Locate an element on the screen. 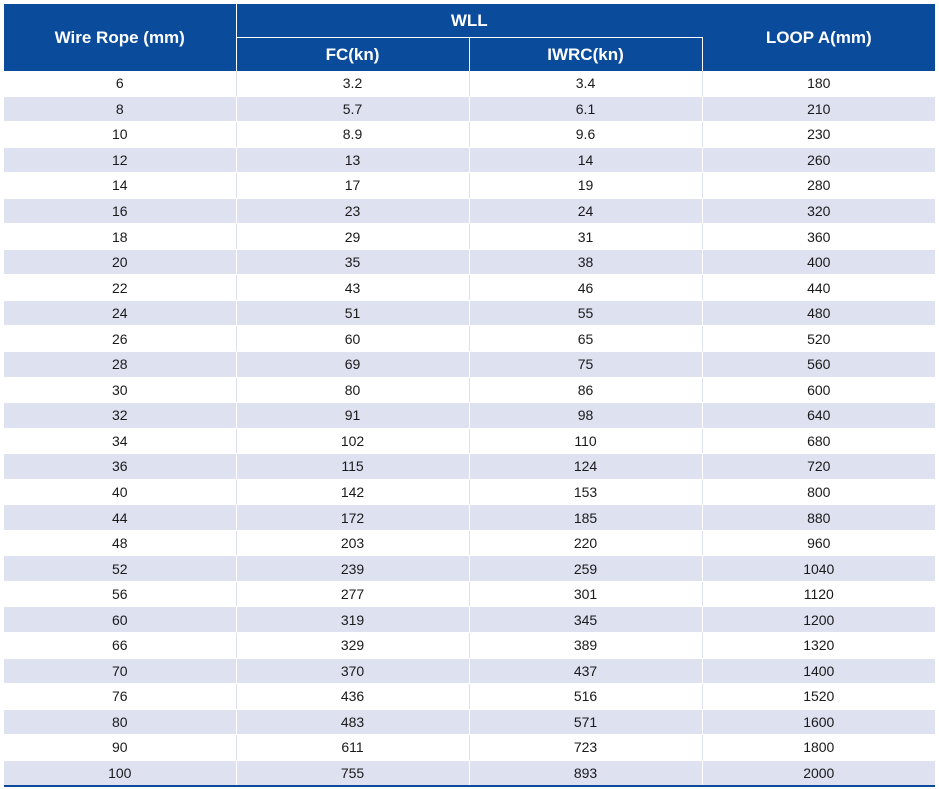 The width and height of the screenshot is (939, 789). cell-iwrc: 3.4 is located at coordinates (586, 84).